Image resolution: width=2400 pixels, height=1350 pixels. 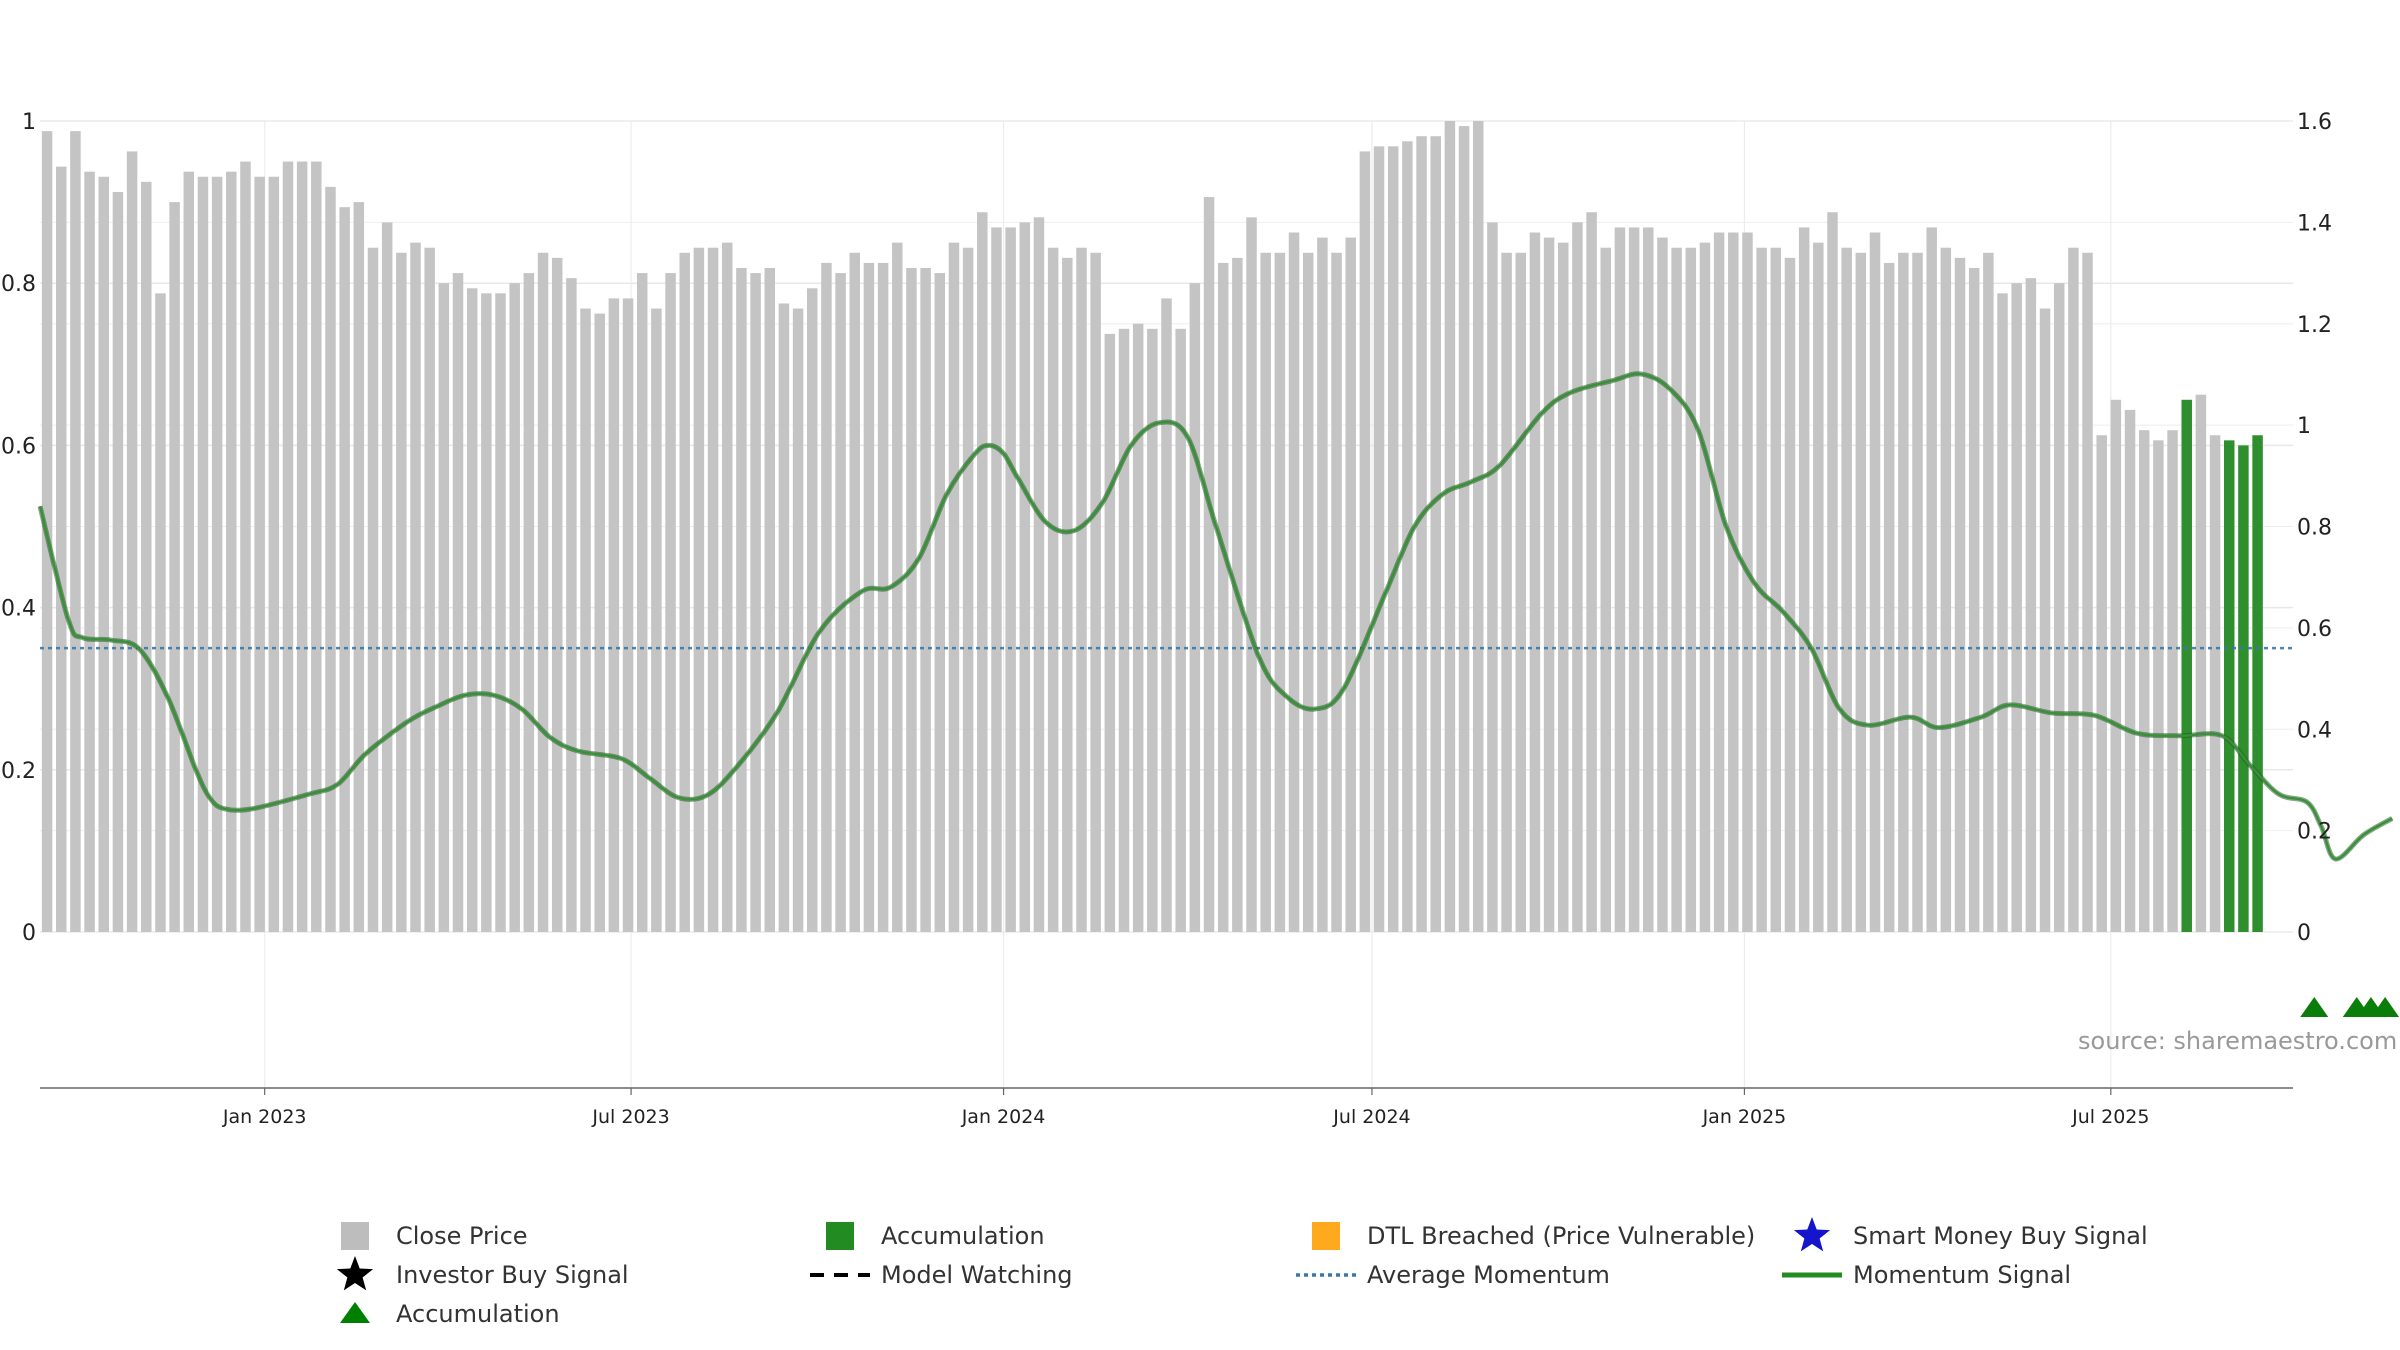 I want to click on x-axis-tick-label: Jul 2023, so click(x=630, y=1117).